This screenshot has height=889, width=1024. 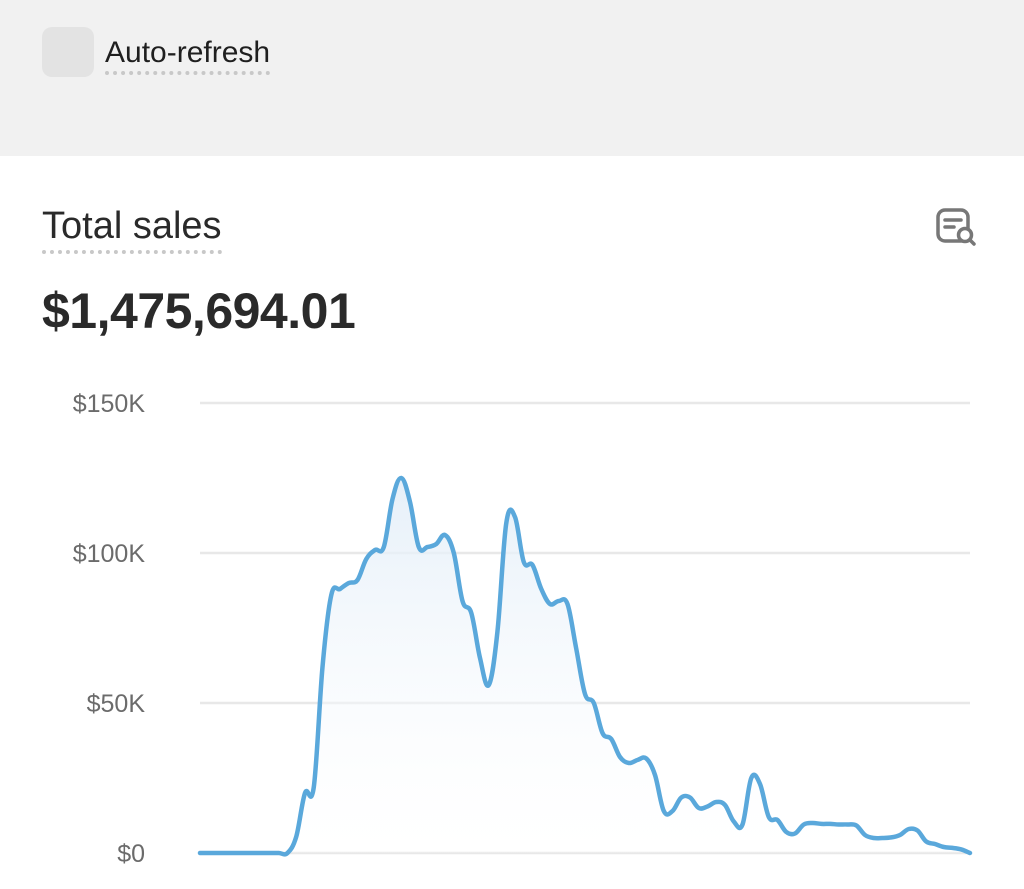 I want to click on explore-data-icon, so click(x=956, y=228).